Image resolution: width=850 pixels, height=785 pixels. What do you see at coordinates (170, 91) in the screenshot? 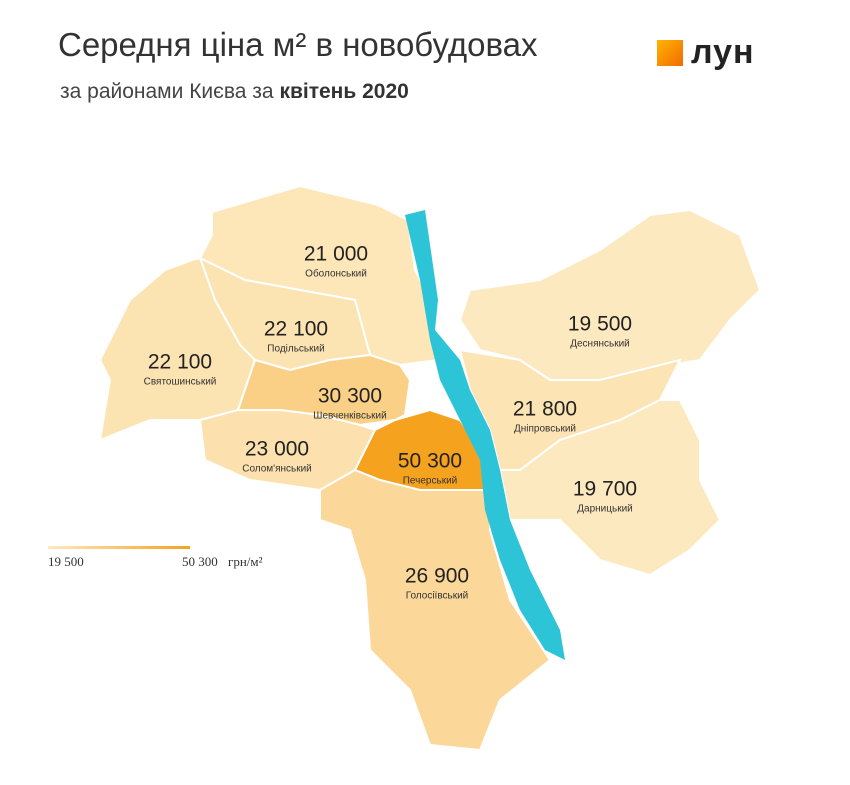
I see `subtitle-text: за районами Києва за` at bounding box center [170, 91].